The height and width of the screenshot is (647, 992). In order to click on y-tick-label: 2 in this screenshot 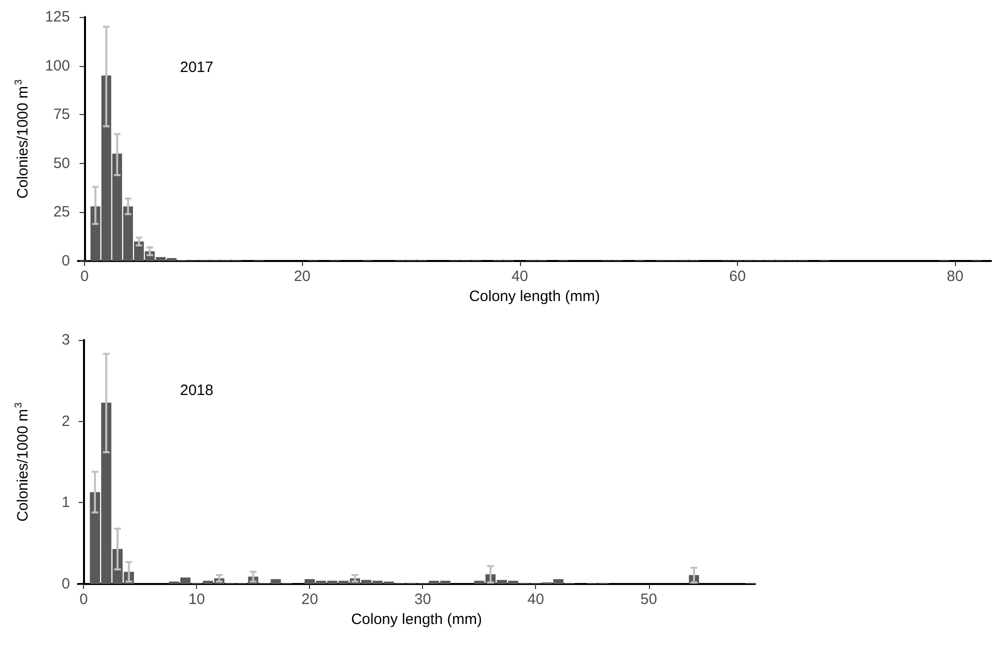, I will do `click(66, 421)`.